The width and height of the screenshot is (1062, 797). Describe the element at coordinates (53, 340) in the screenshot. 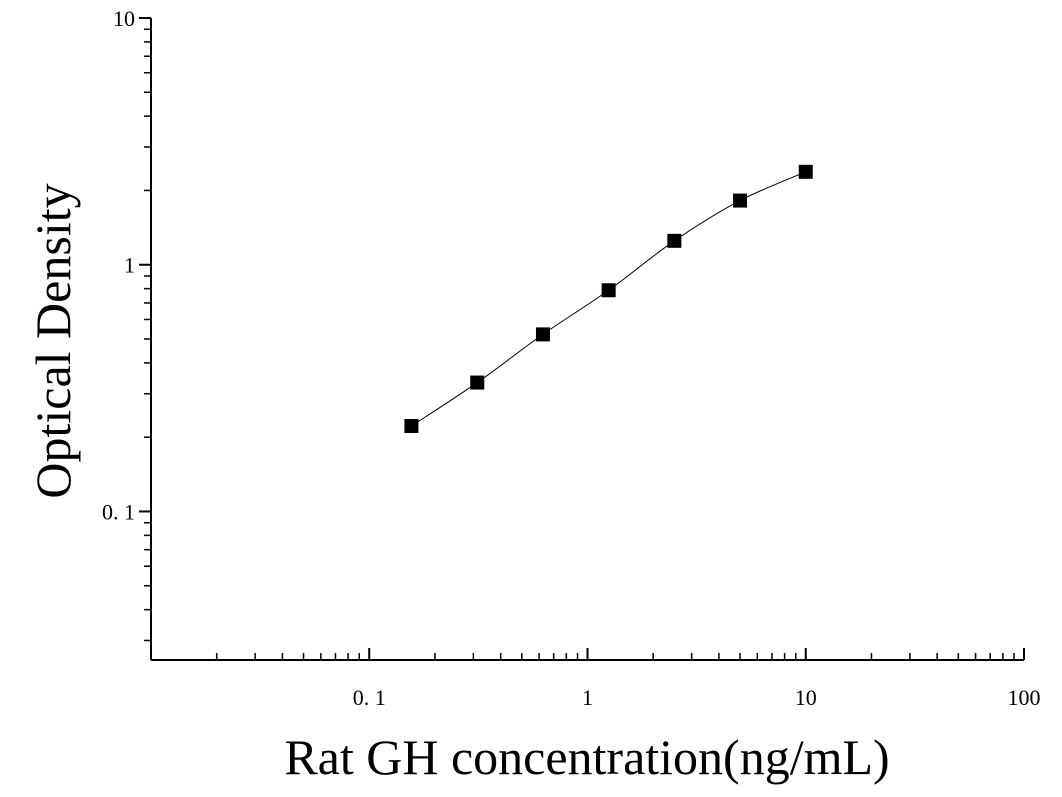

I see `y-axis-title: Optical Density` at that location.